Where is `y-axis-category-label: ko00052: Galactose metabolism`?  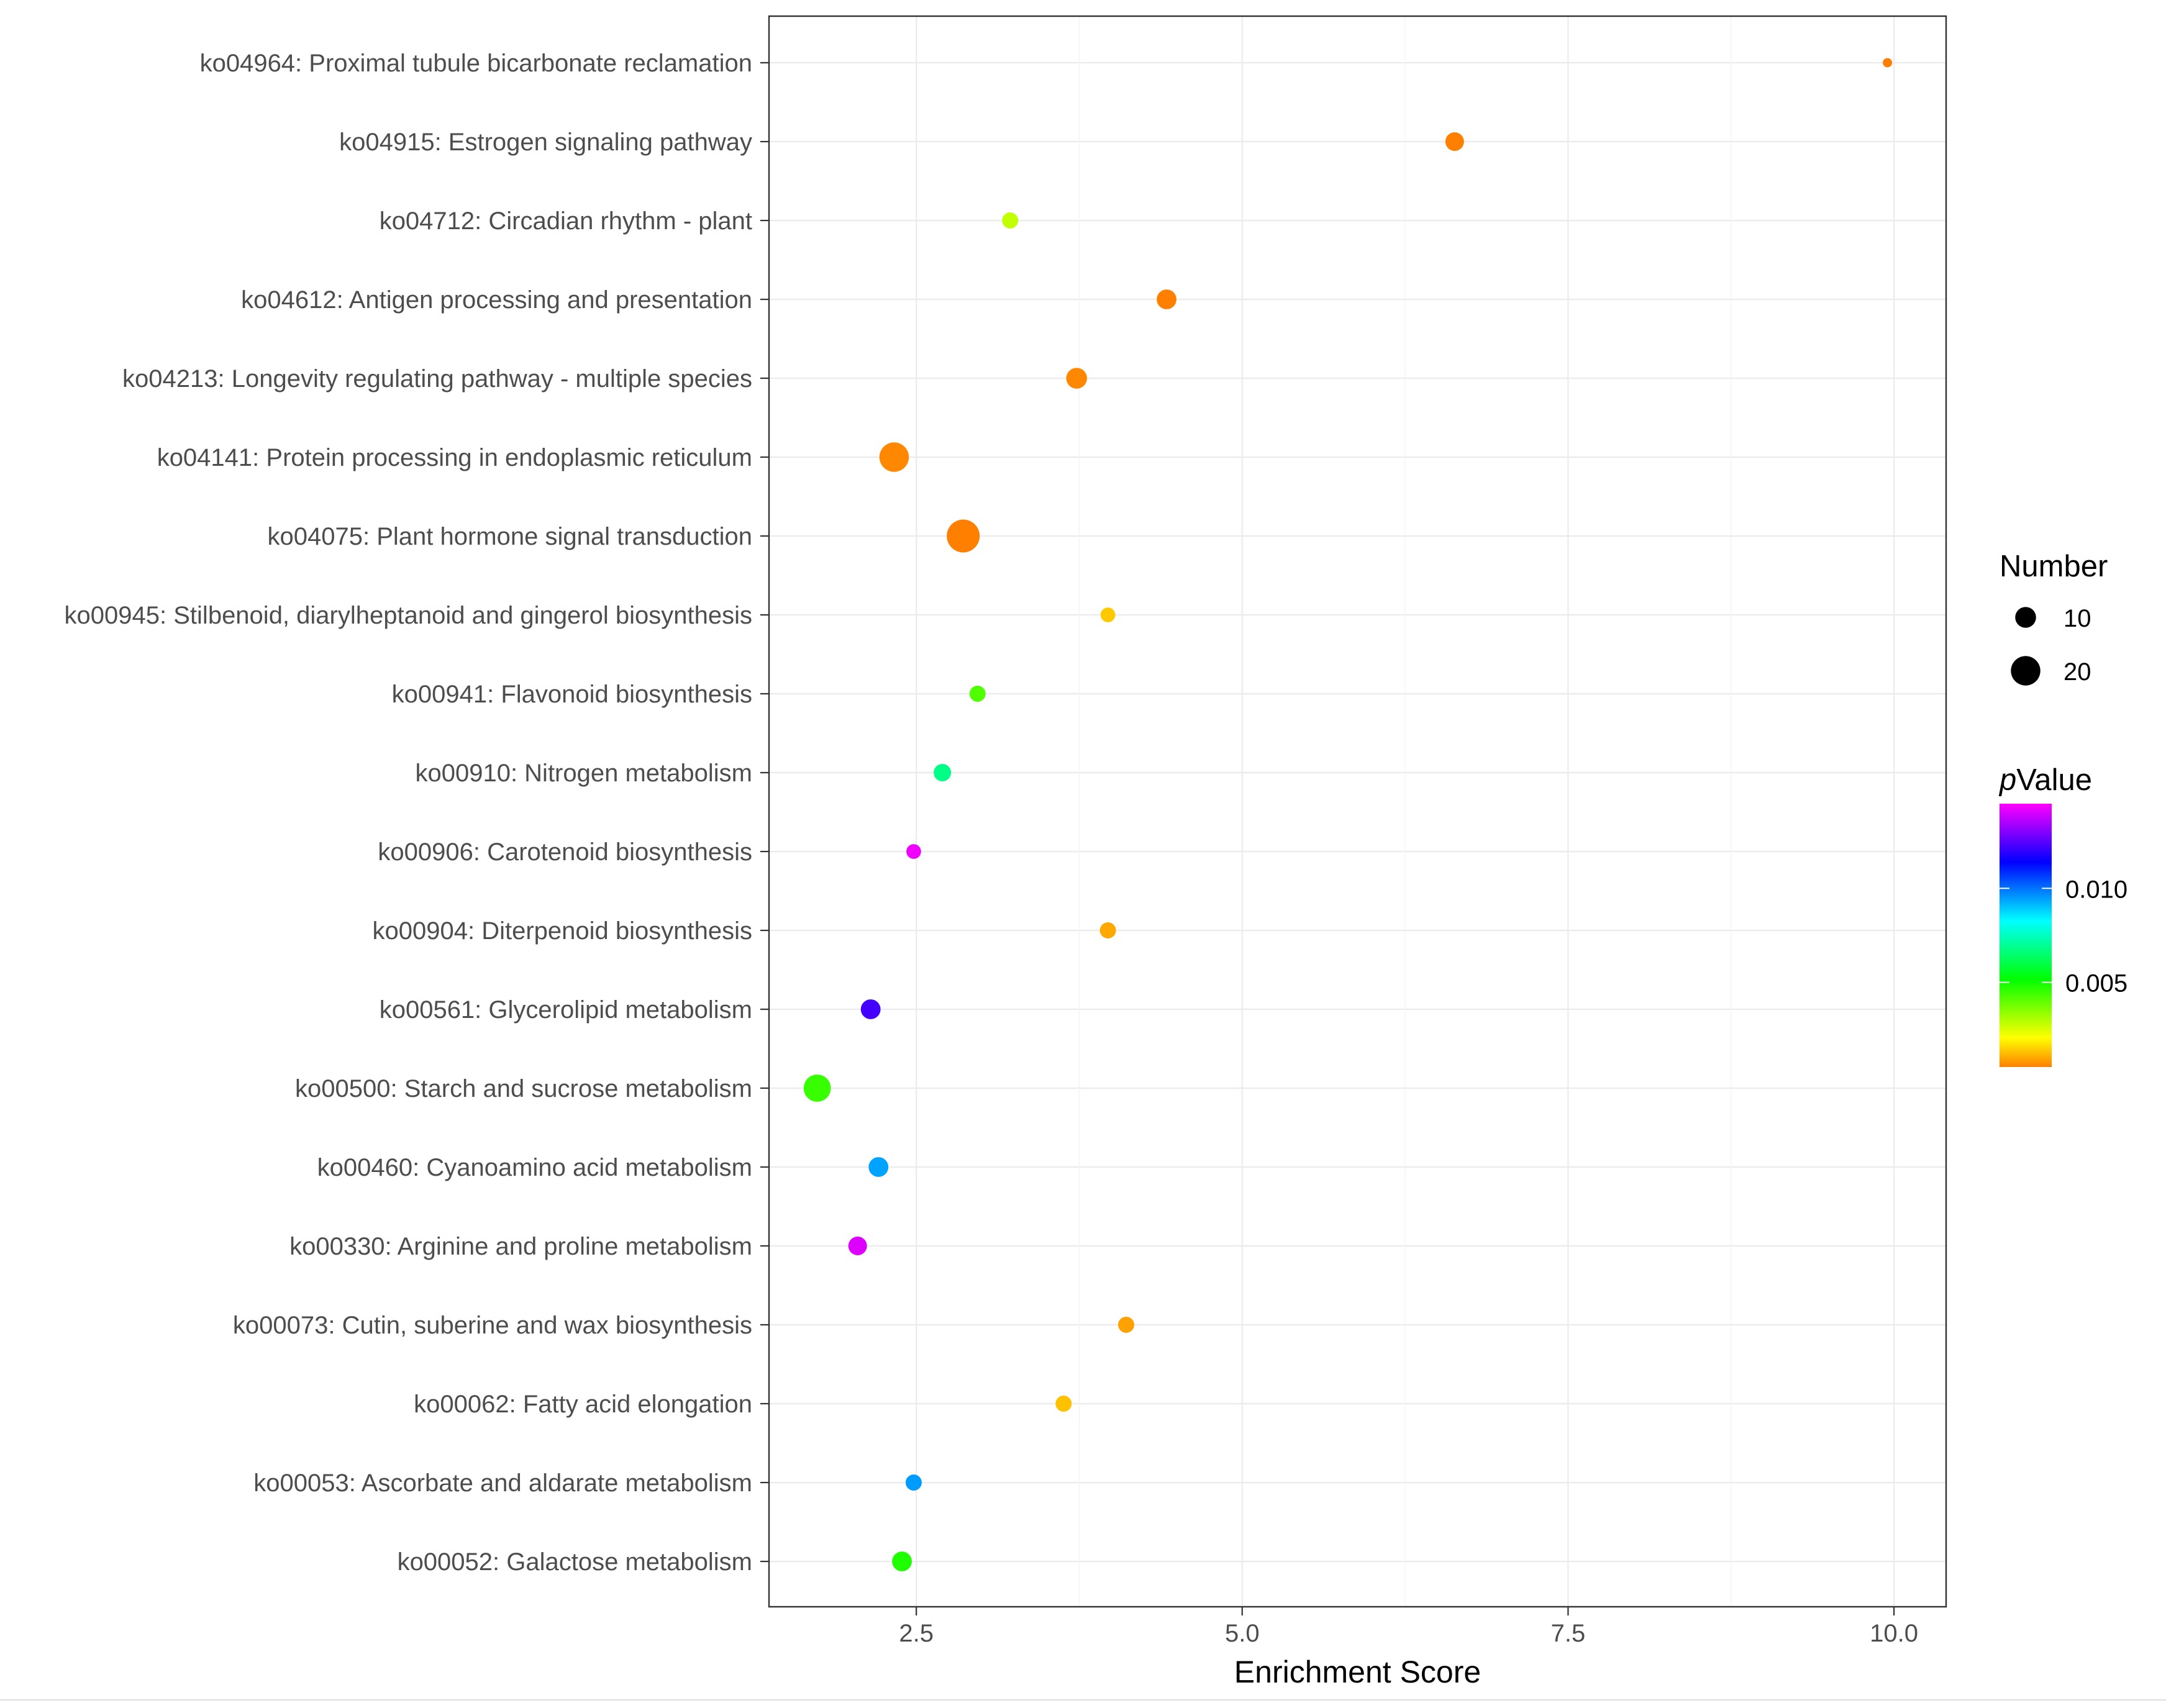
y-axis-category-label: ko00052: Galactose metabolism is located at coordinates (575, 1562).